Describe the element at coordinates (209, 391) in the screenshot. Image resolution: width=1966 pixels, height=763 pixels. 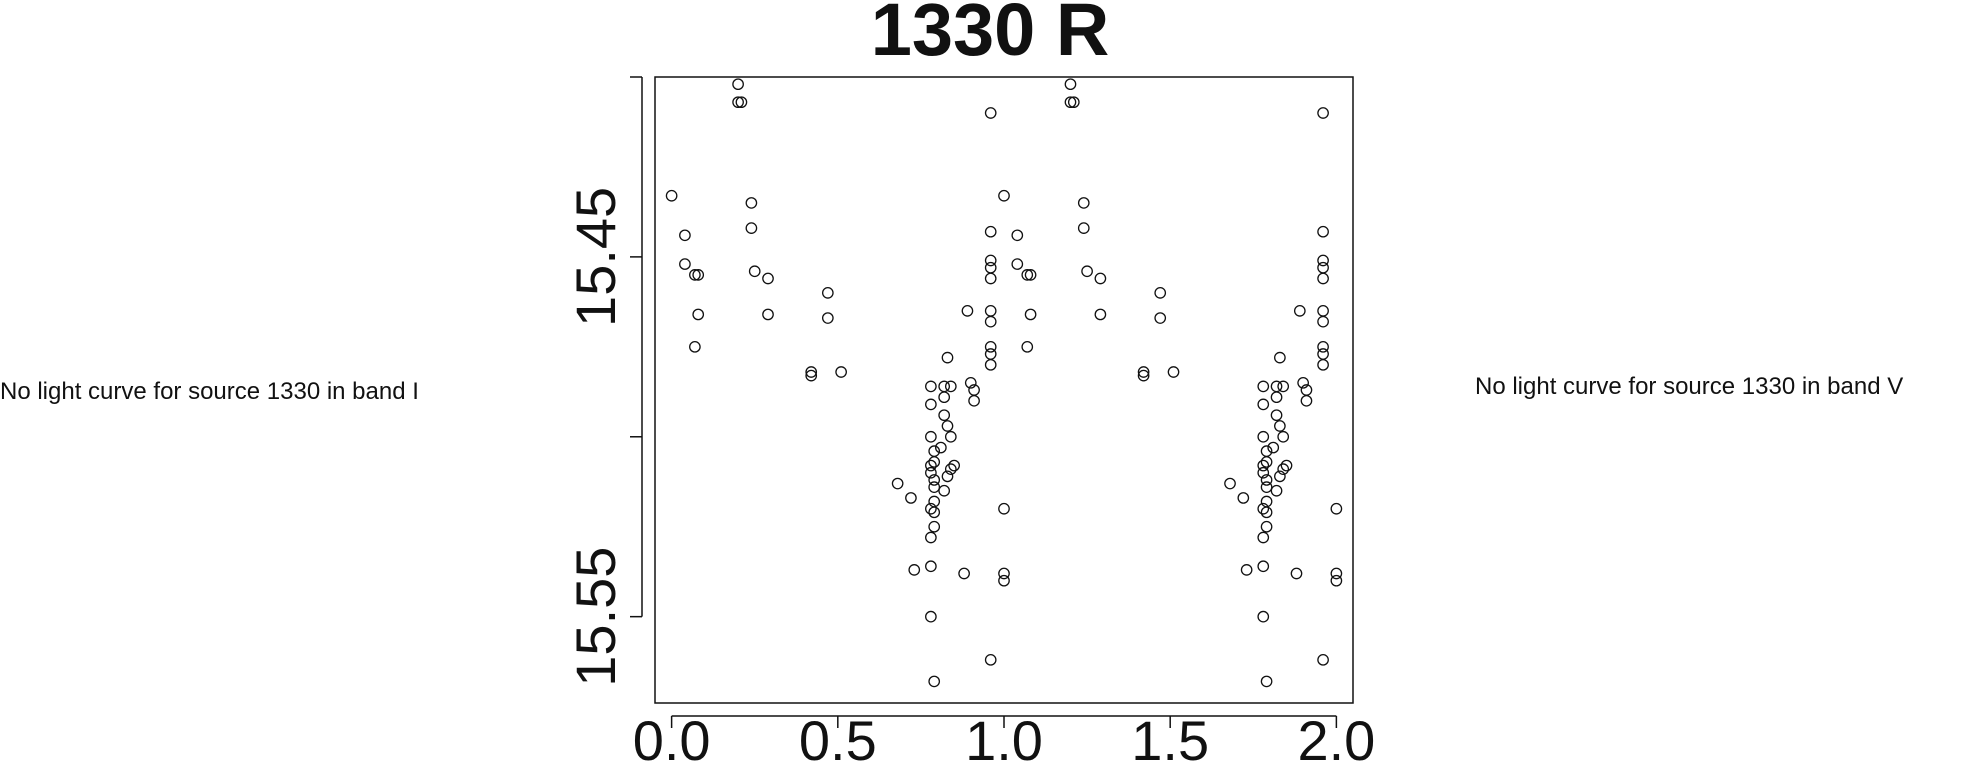
I see `band-i-note: No light curve for source 1330 in band I` at that location.